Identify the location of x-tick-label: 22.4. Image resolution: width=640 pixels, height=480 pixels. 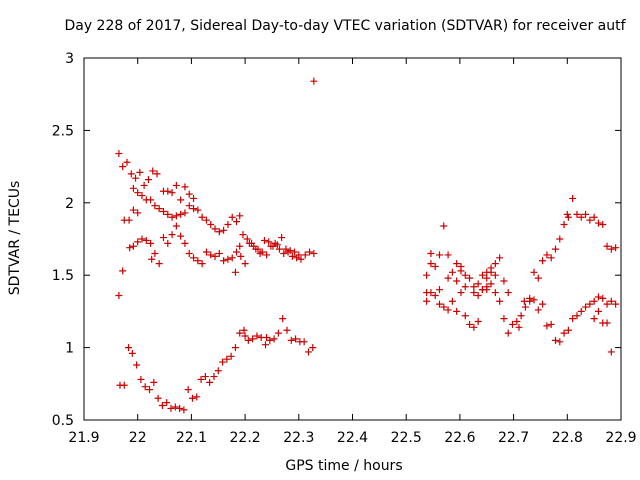
(352, 438).